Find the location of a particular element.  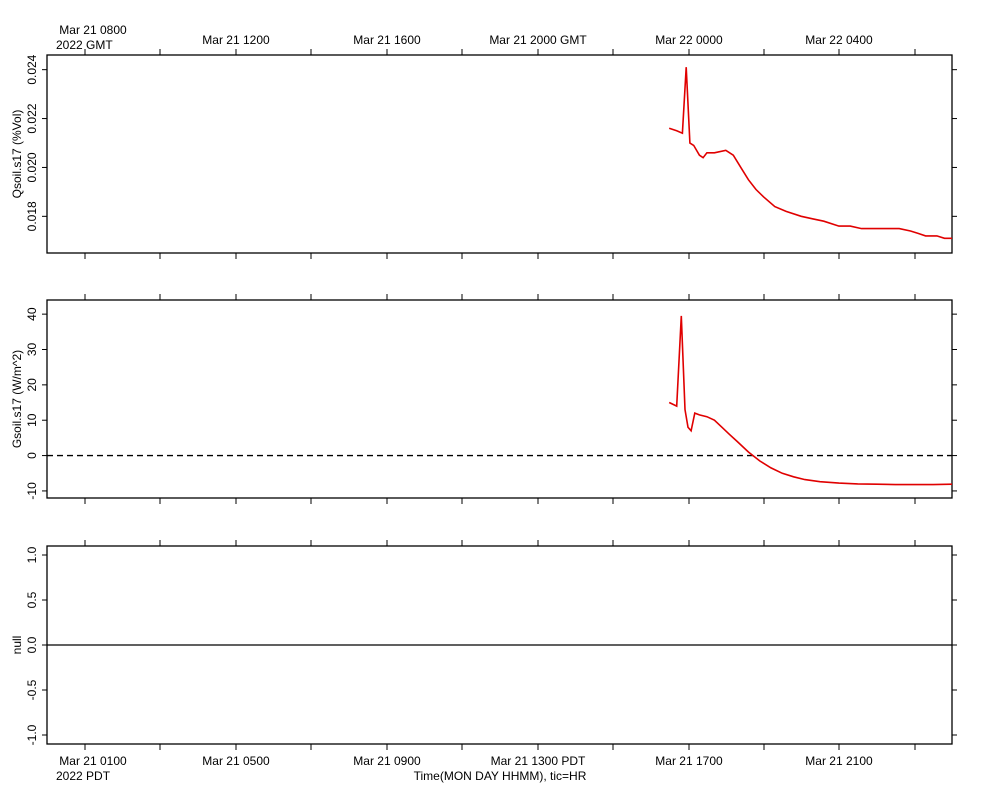

top-axis-label: Mar 22 0400 is located at coordinates (839, 40).